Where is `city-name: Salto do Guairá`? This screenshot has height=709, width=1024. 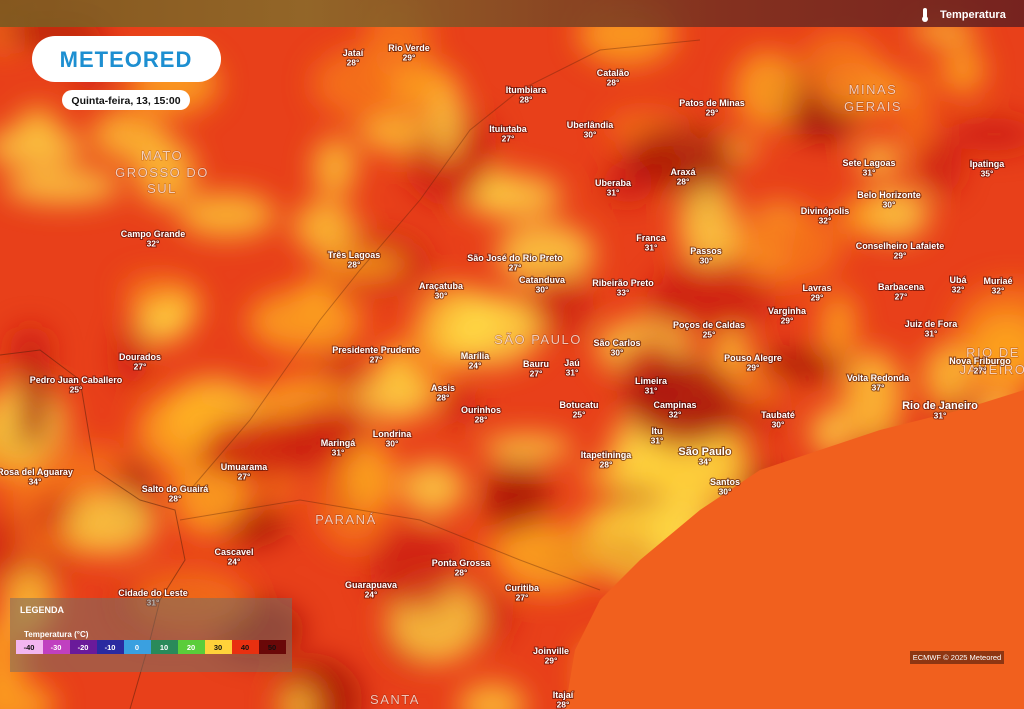 city-name: Salto do Guairá is located at coordinates (176, 489).